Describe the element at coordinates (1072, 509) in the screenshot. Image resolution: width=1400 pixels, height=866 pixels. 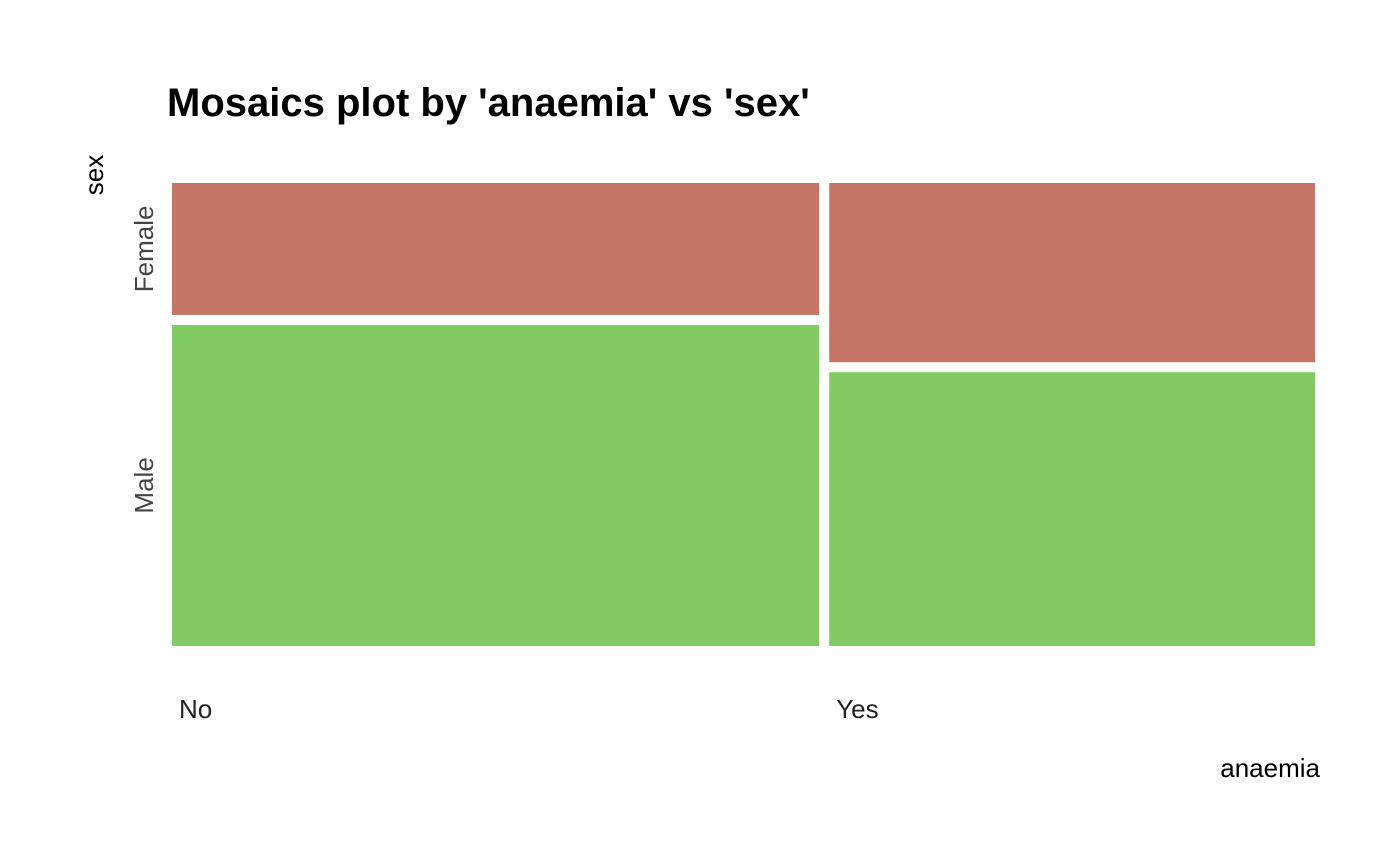
I see `mosaic-cell-yes-male` at that location.